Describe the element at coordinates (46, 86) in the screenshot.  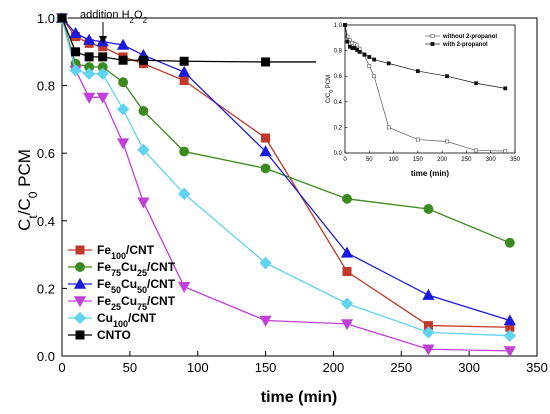
I see `main-y-tick-label: 0.8` at that location.